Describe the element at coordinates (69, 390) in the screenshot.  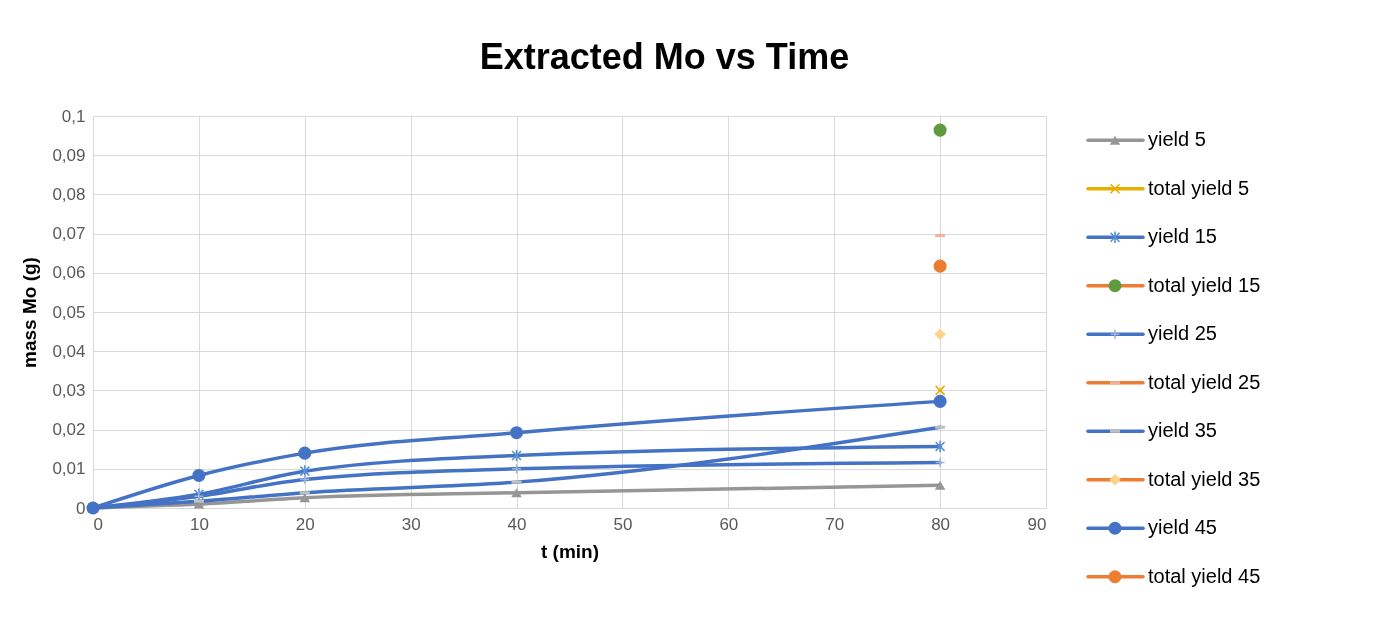
I see `y-tick-label: 0,03` at that location.